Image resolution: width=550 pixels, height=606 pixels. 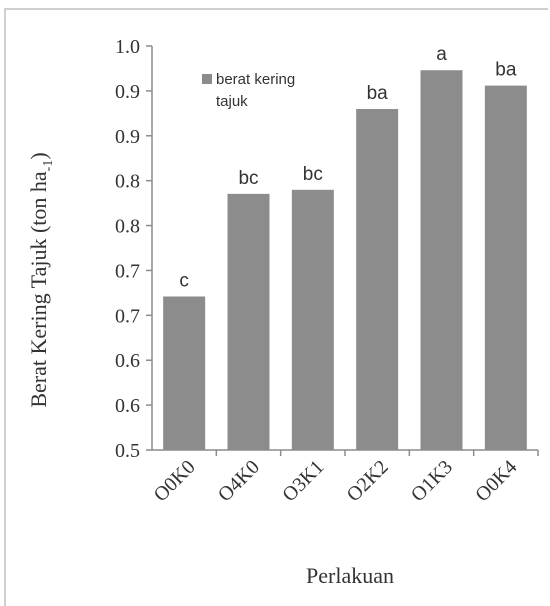 What do you see at coordinates (496, 481) in the screenshot?
I see `x-tick-label: O0K4` at bounding box center [496, 481].